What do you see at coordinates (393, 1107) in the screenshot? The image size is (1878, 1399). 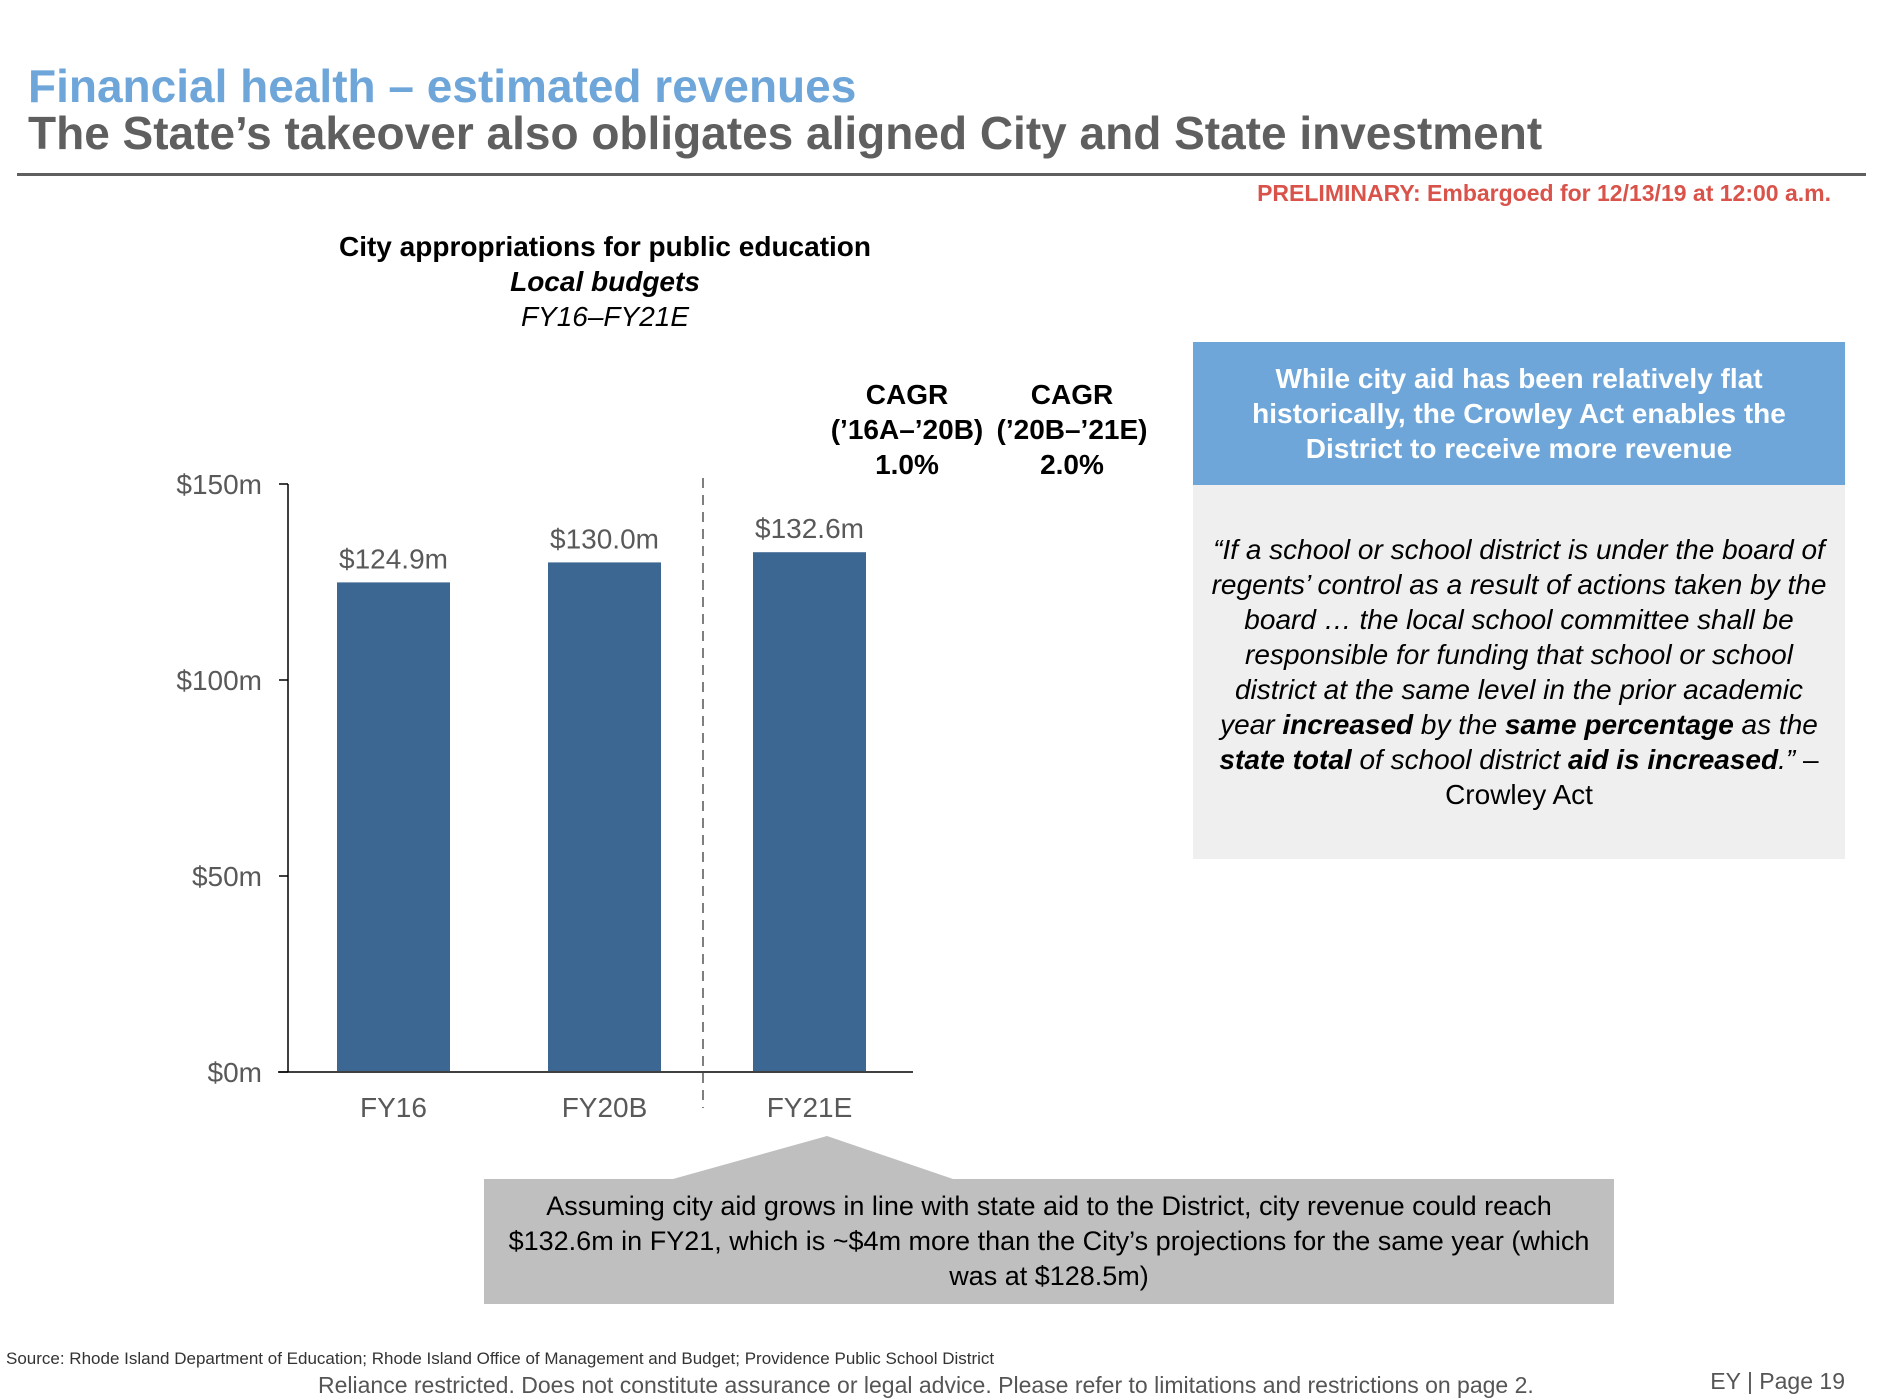 I see `x-tick-label: FY16` at bounding box center [393, 1107].